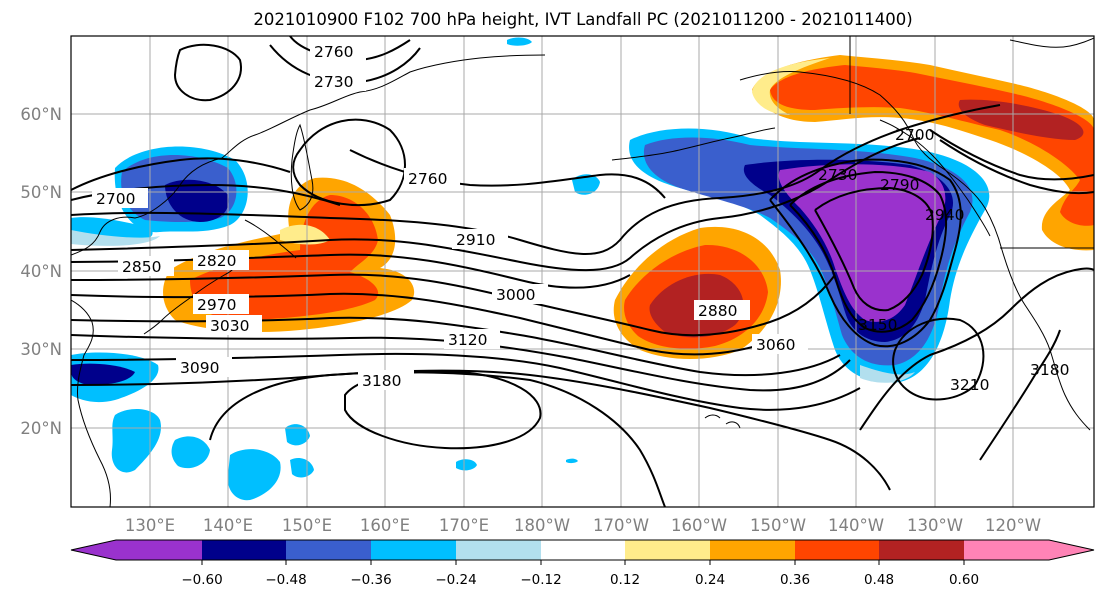  What do you see at coordinates (437, 439) in the screenshot?
I see `contour-3150-outer` at bounding box center [437, 439].